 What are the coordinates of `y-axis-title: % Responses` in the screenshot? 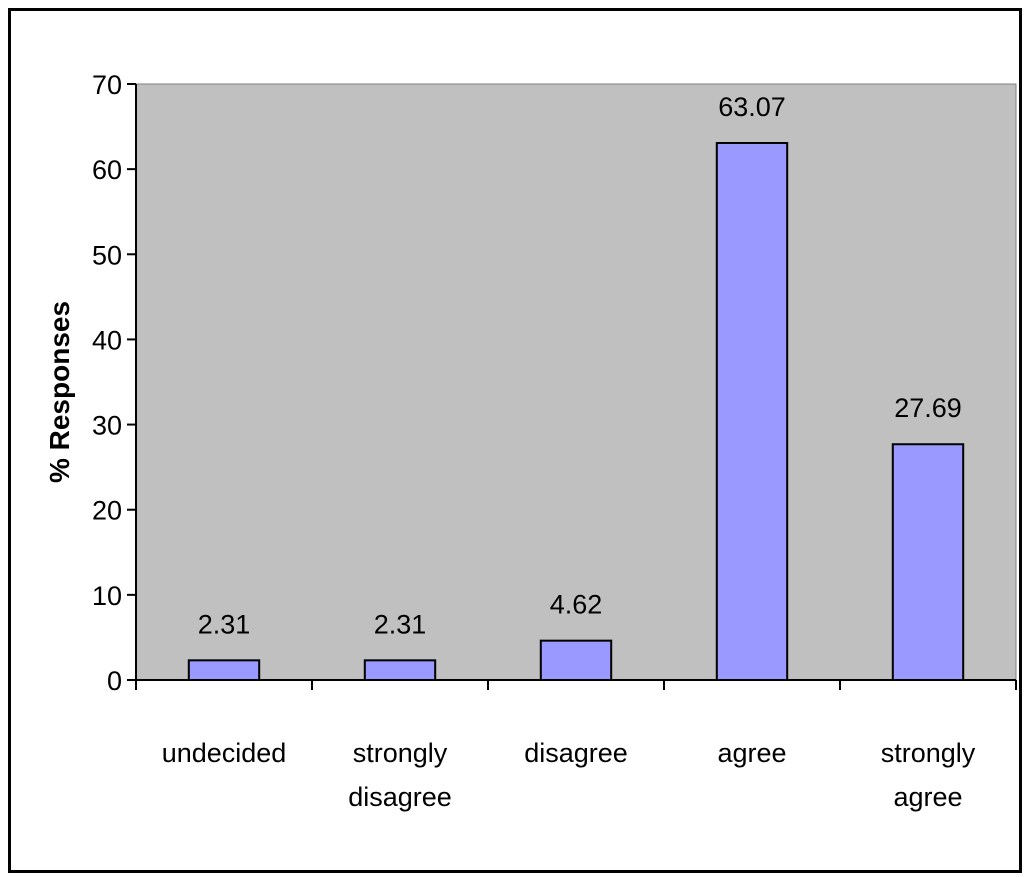 It's located at (59, 392).